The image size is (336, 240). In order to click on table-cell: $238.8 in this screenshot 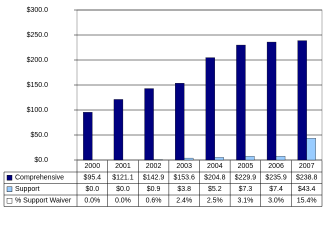, I will do `click(307, 178)`.